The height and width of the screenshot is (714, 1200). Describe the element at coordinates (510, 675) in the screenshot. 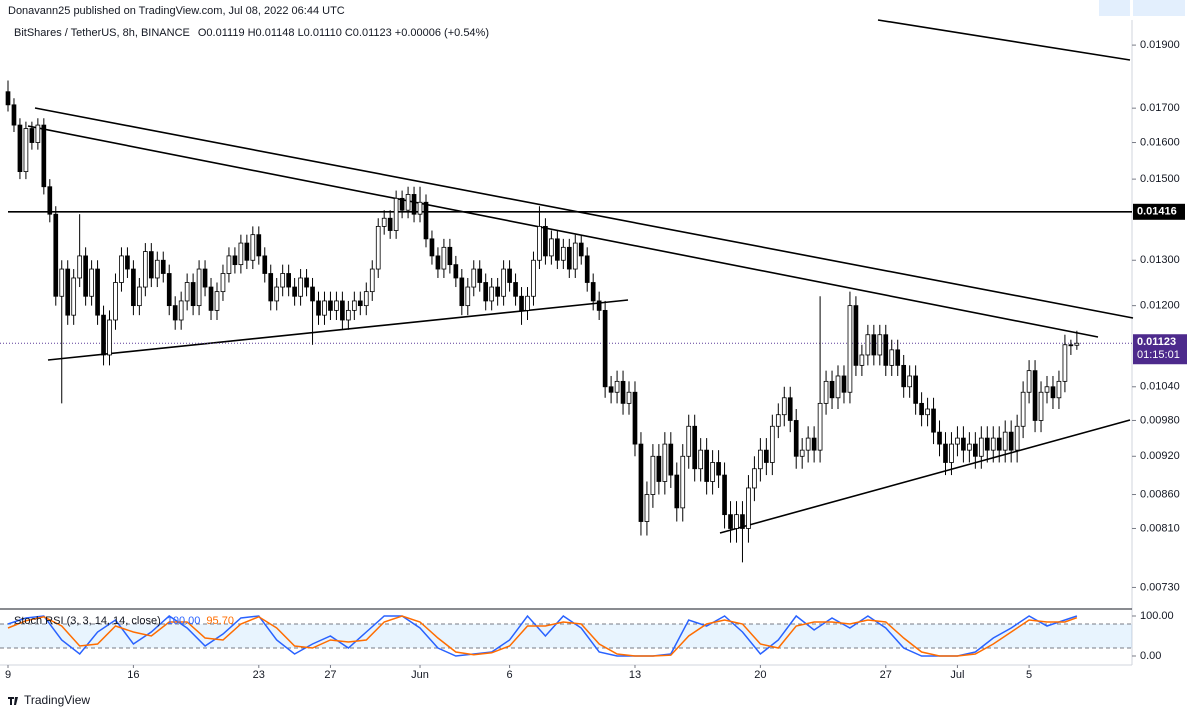

I see `x-tick-label: 6` at that location.